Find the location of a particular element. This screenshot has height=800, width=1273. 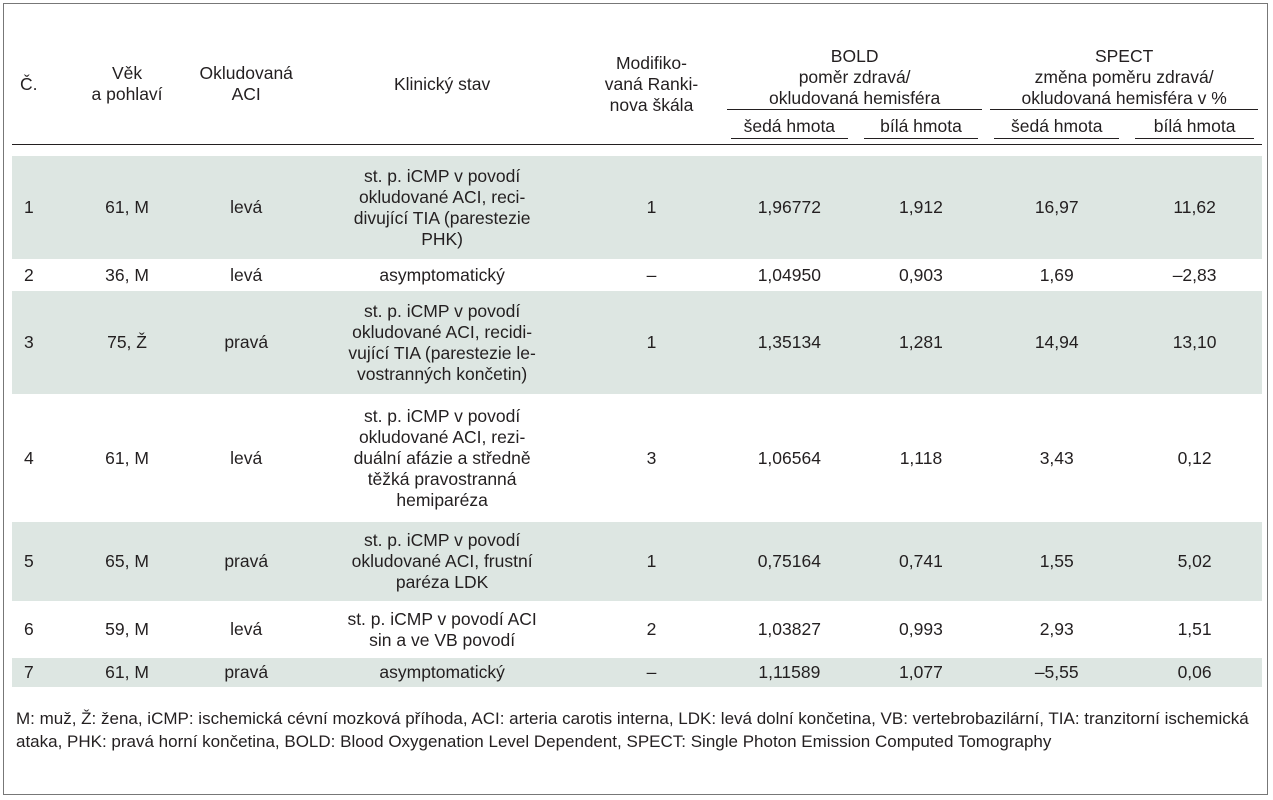

header-bold-grey: šedá hmota is located at coordinates (789, 129).